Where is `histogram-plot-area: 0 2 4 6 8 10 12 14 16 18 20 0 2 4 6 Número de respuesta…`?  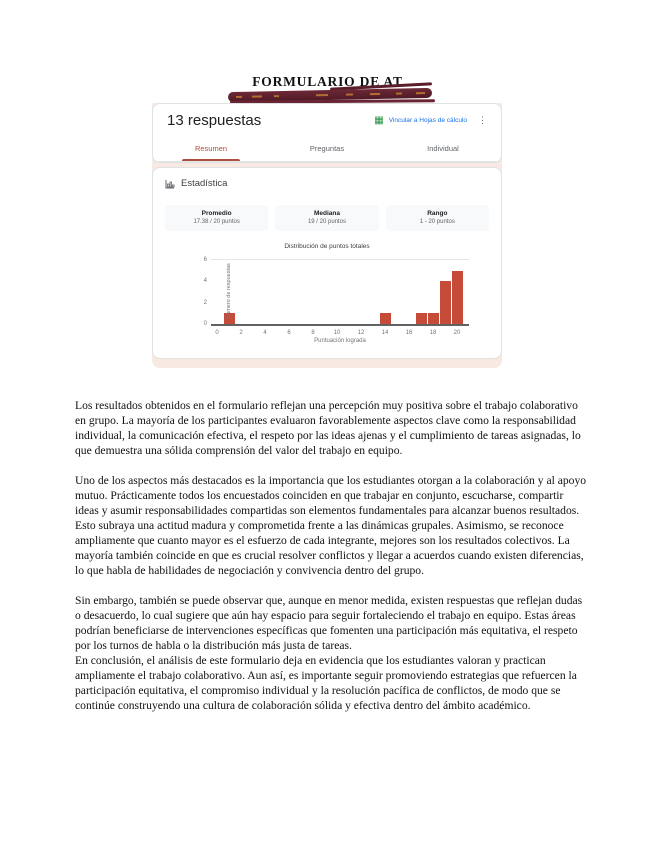 histogram-plot-area: 0 2 4 6 8 10 12 14 16 18 20 0 2 4 6 Número de respuesta… is located at coordinates (336, 296).